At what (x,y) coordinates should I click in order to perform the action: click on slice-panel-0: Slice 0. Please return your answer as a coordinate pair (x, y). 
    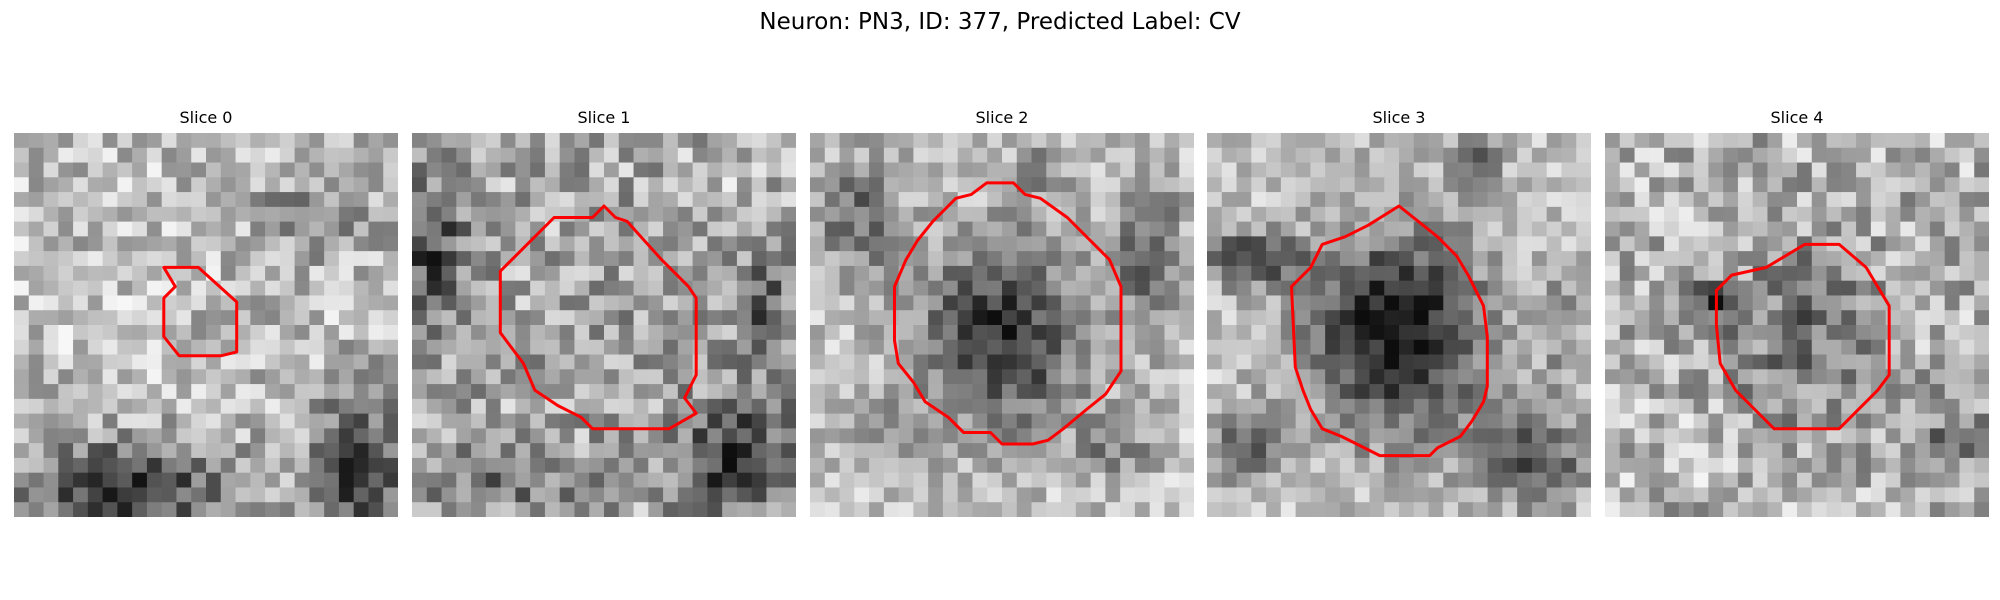
    Looking at the image, I should click on (206, 311).